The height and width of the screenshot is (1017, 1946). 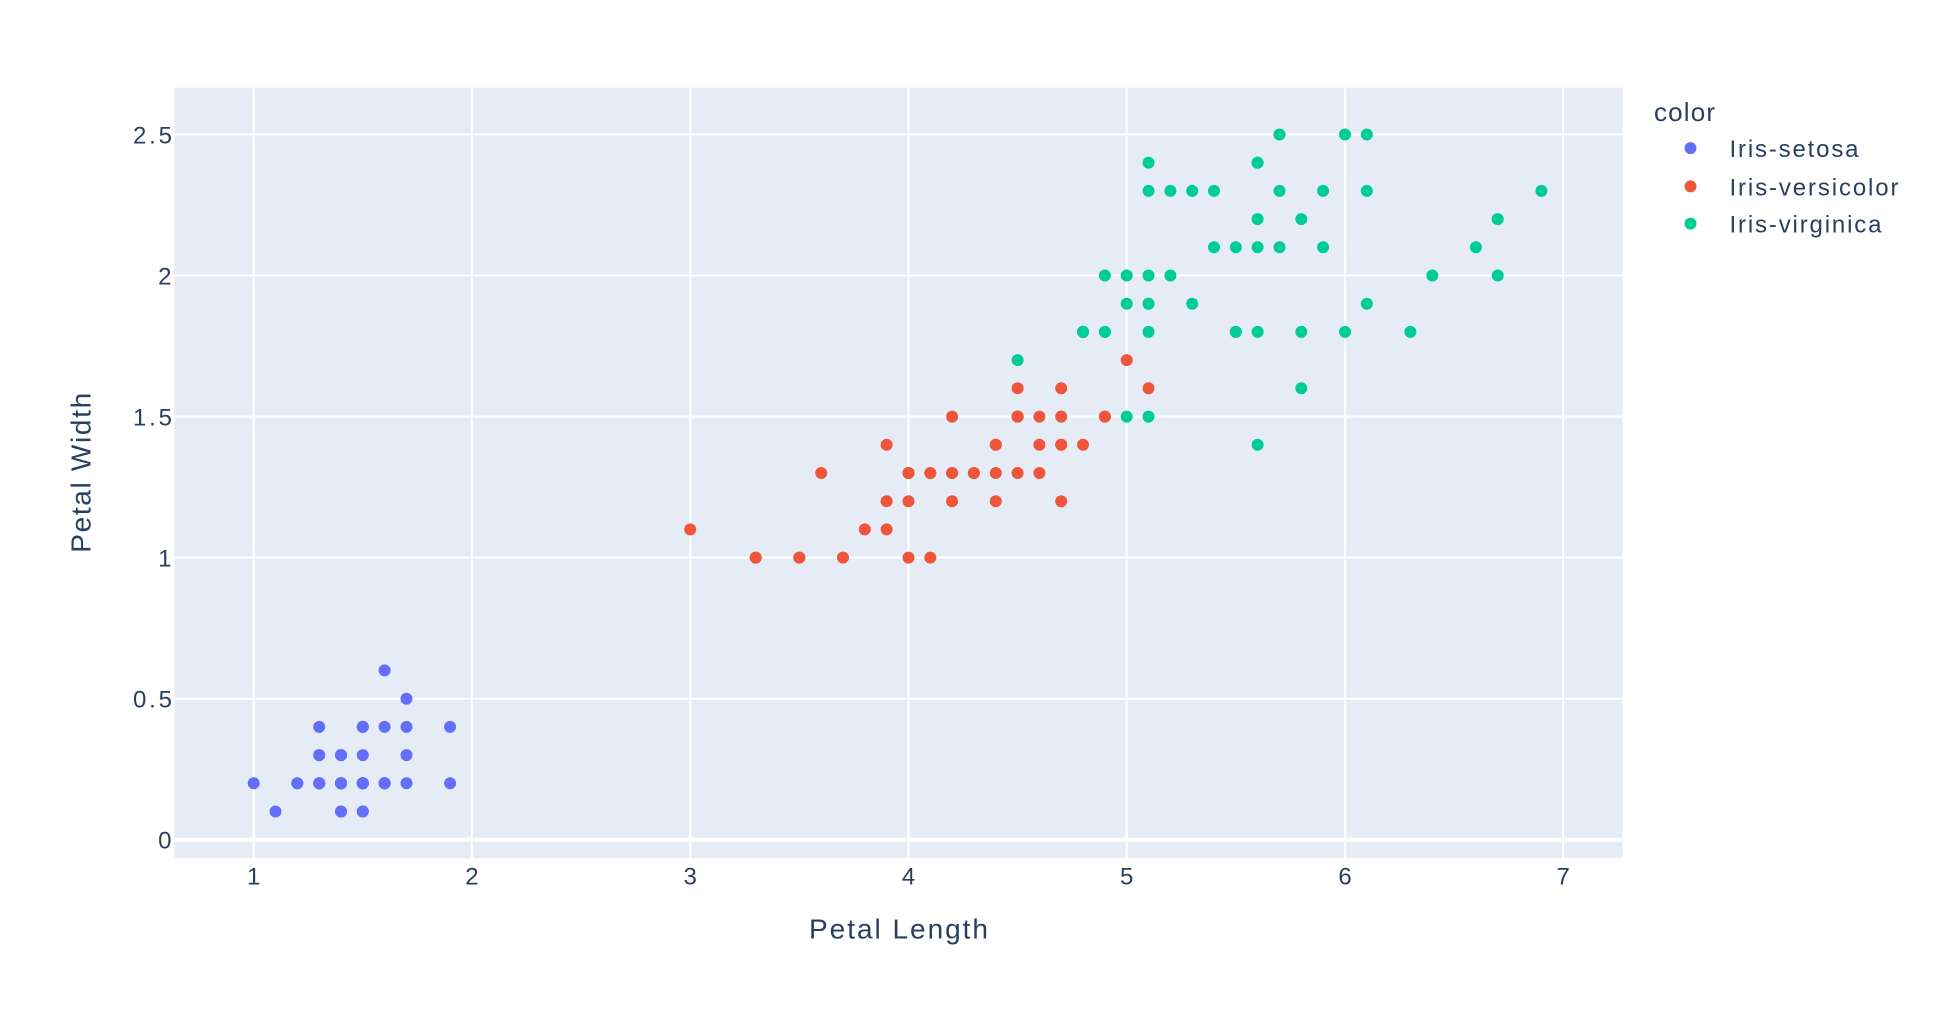 What do you see at coordinates (152, 136) in the screenshot?
I see `svg-text: 2.5` at bounding box center [152, 136].